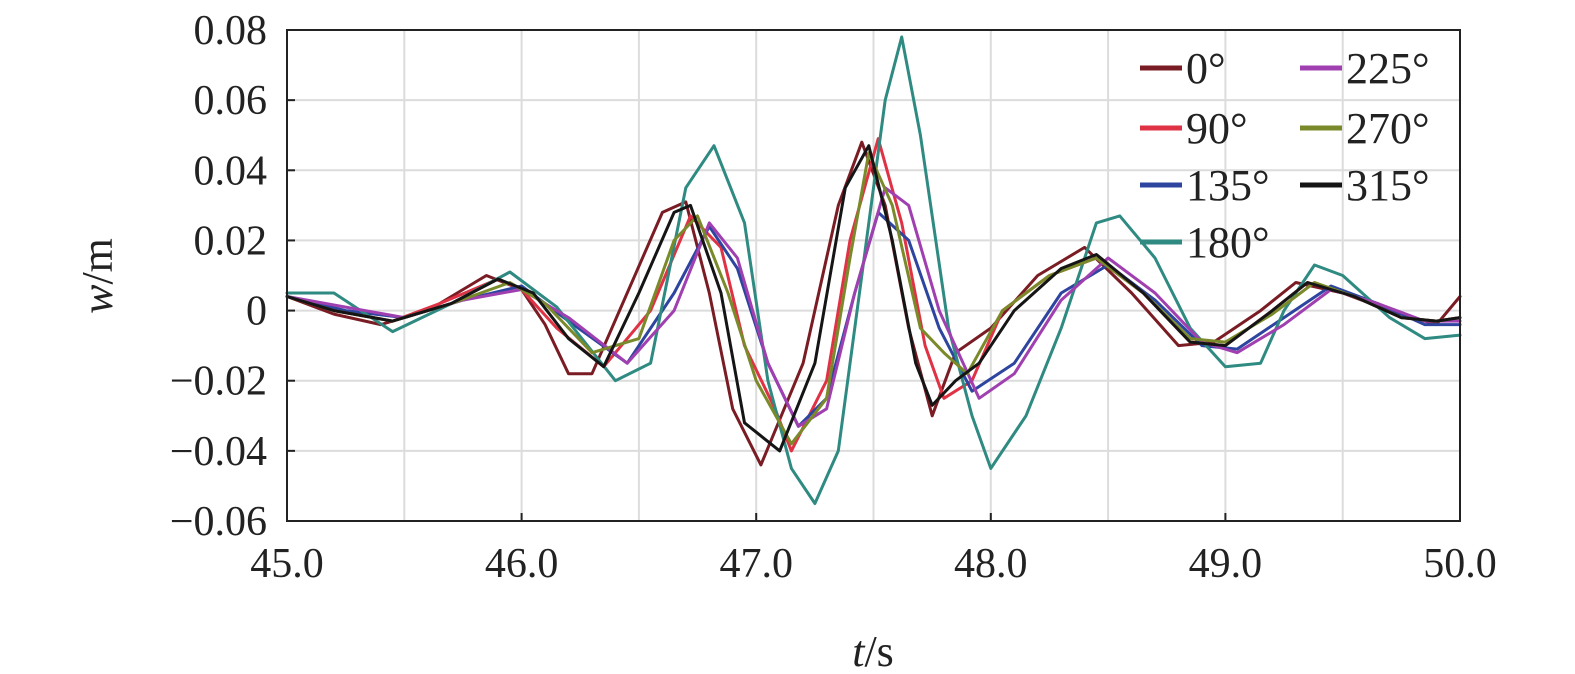 This screenshot has width=1575, height=674. Describe the element at coordinates (1460, 564) in the screenshot. I see `x-tick-label: 50.0` at that location.